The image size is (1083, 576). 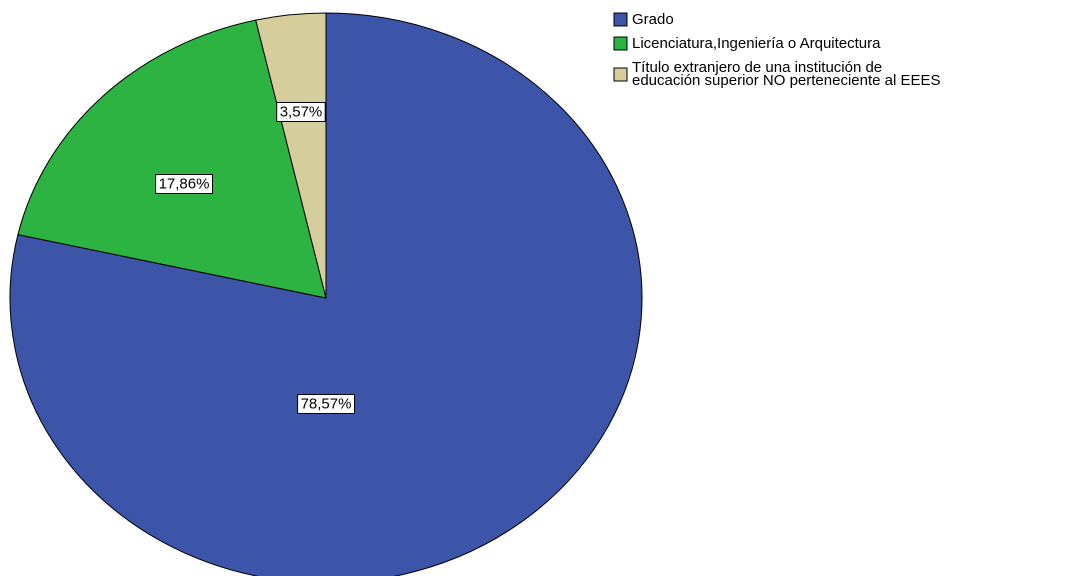 I want to click on pie-slice-licenciatura-ingenieria-o-arquitectura, so click(x=172, y=159).